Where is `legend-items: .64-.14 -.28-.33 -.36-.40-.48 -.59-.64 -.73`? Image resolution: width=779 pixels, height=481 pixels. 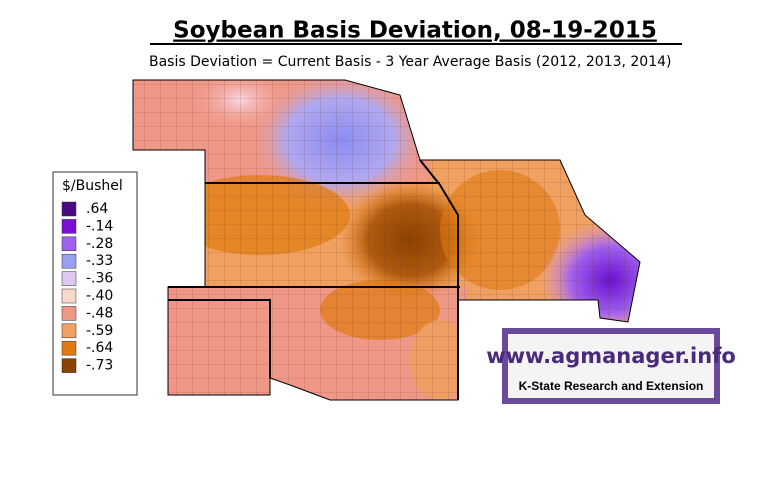 legend-items: .64-.14 -.28-.33 -.36-.40-.48 -.59-.64 -.73 is located at coordinates (87, 287).